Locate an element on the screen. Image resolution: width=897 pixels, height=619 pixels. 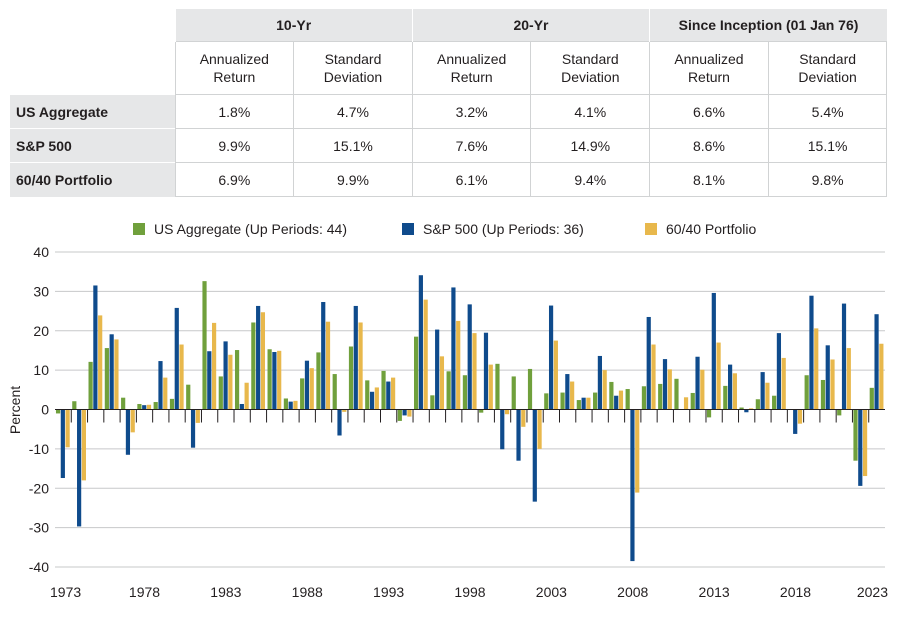
table-cell: 6.1% is located at coordinates (471, 179).